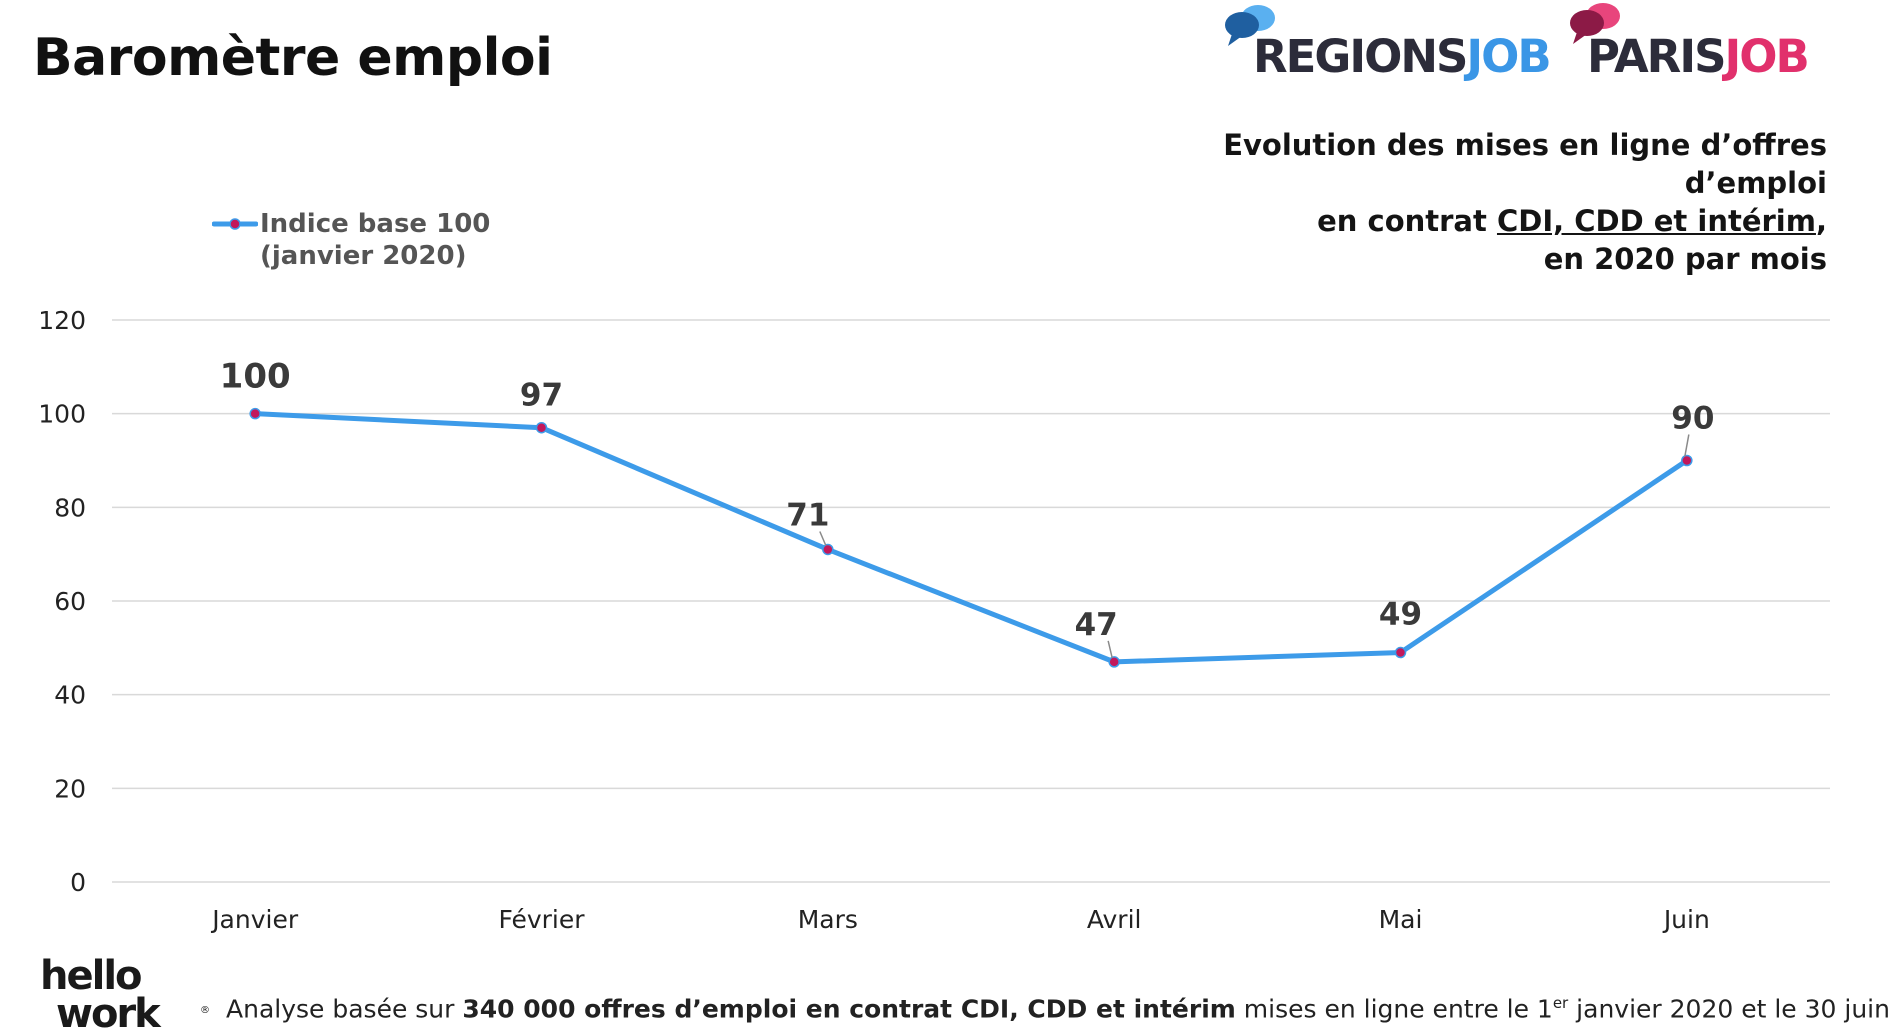 The image size is (1899, 1031). What do you see at coordinates (1698, 56) in the screenshot?
I see `parisjob-logo: PARISJOB` at bounding box center [1698, 56].